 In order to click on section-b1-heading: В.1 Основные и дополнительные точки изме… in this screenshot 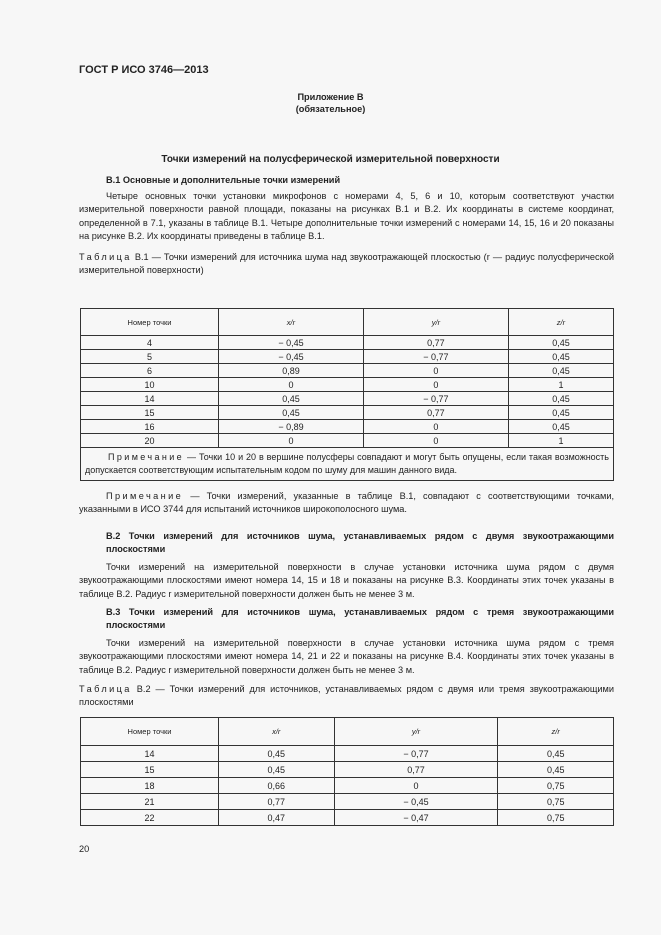, I will do `click(223, 180)`.